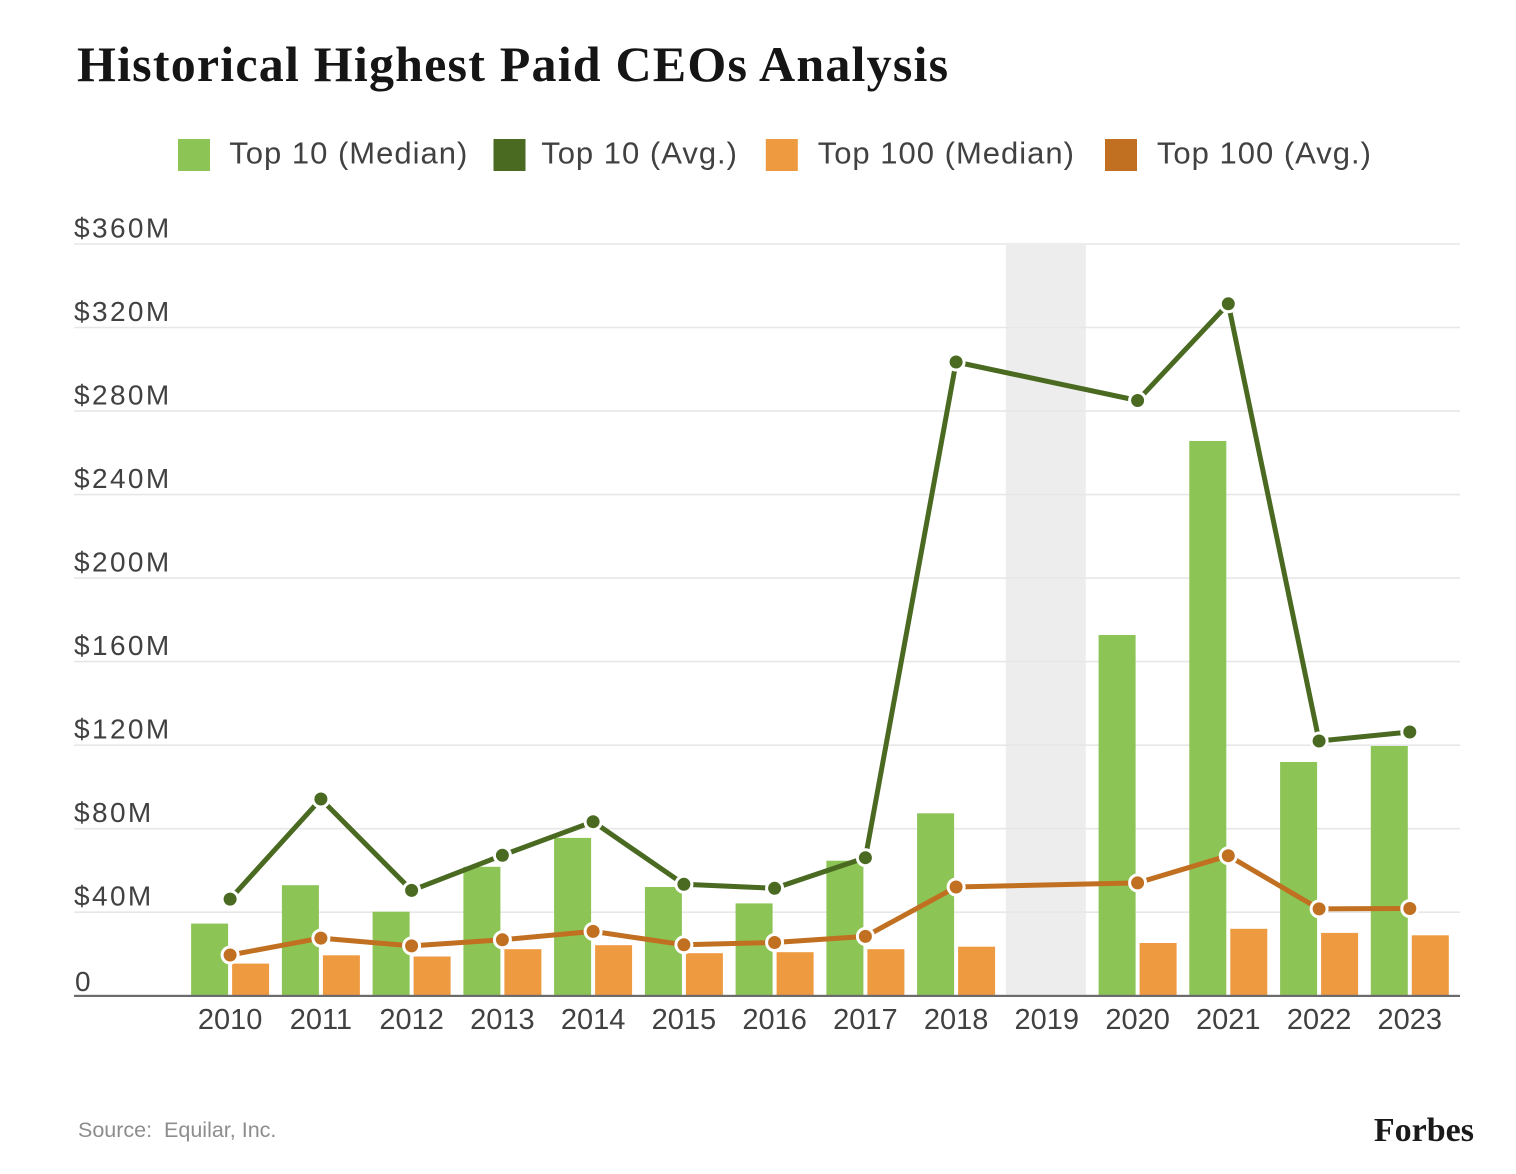 This screenshot has width=1516, height=1174. What do you see at coordinates (513, 64) in the screenshot?
I see `svg-text:Historical Highest Paid CEOs A: Historical Highest Paid CEOs Analysis` at bounding box center [513, 64].